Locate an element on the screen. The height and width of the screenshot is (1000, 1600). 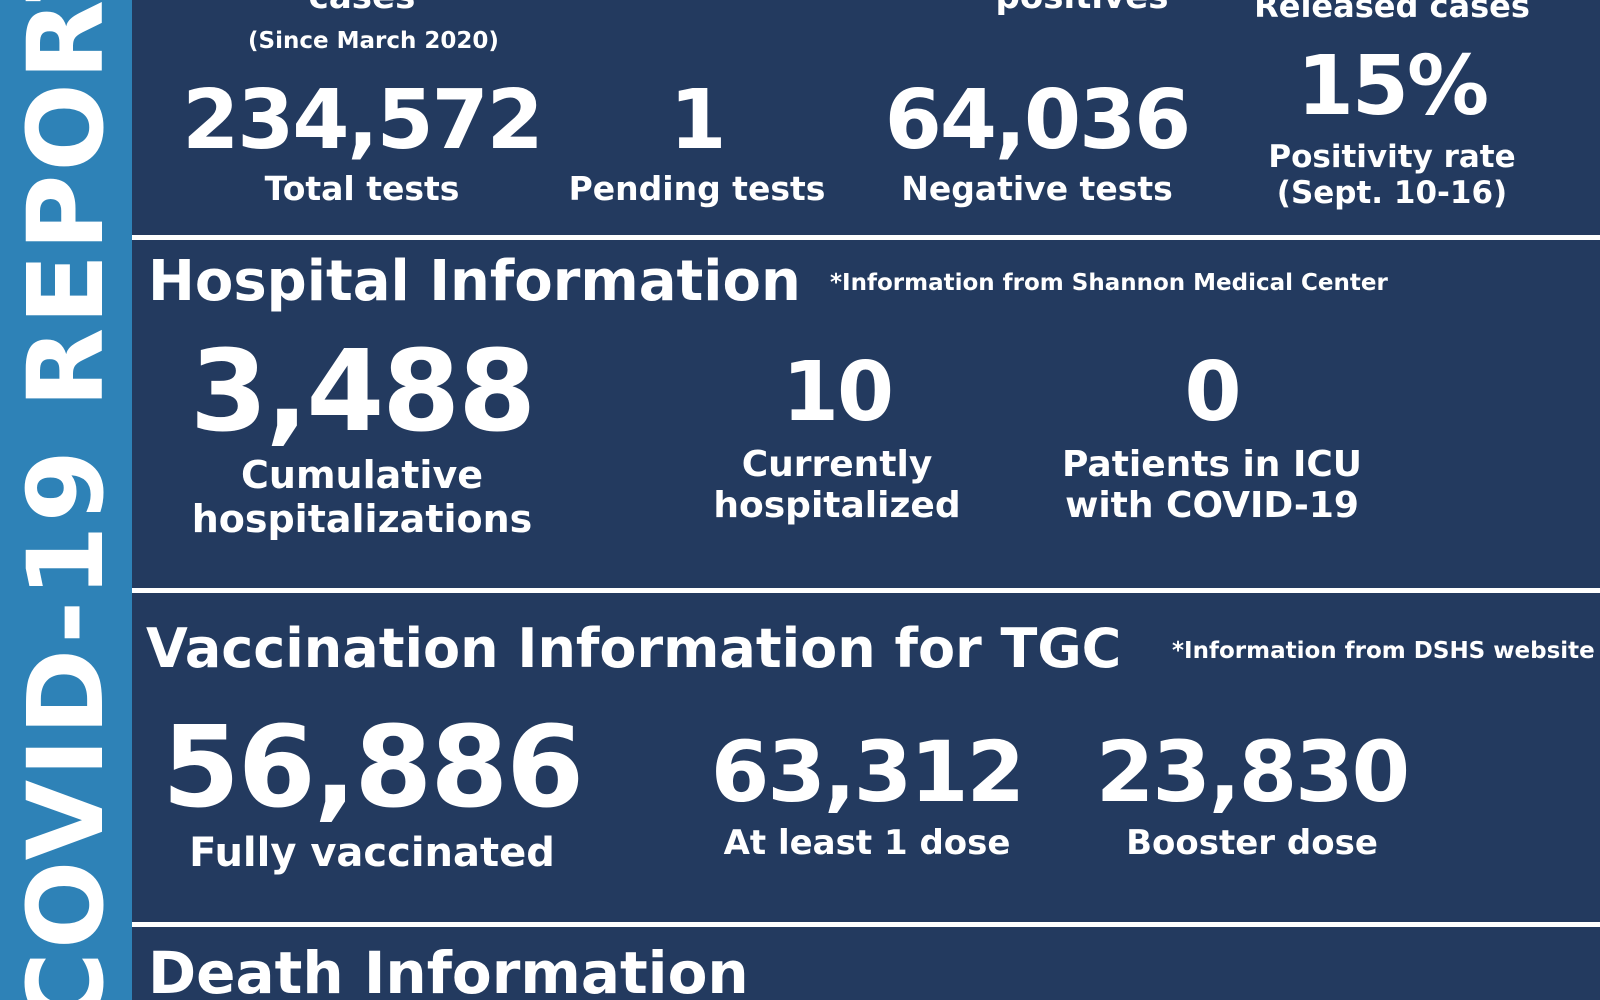
report-title: COVID-19 REPORT is located at coordinates (66, 500).